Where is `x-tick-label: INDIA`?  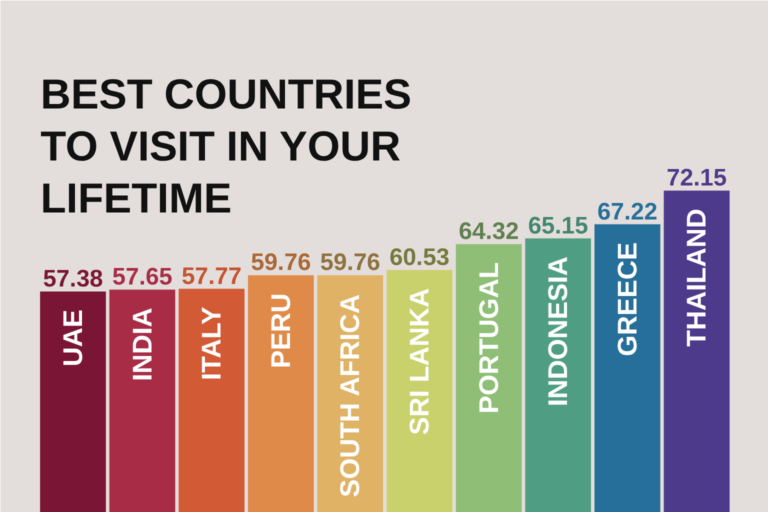 x-tick-label: INDIA is located at coordinates (142, 345).